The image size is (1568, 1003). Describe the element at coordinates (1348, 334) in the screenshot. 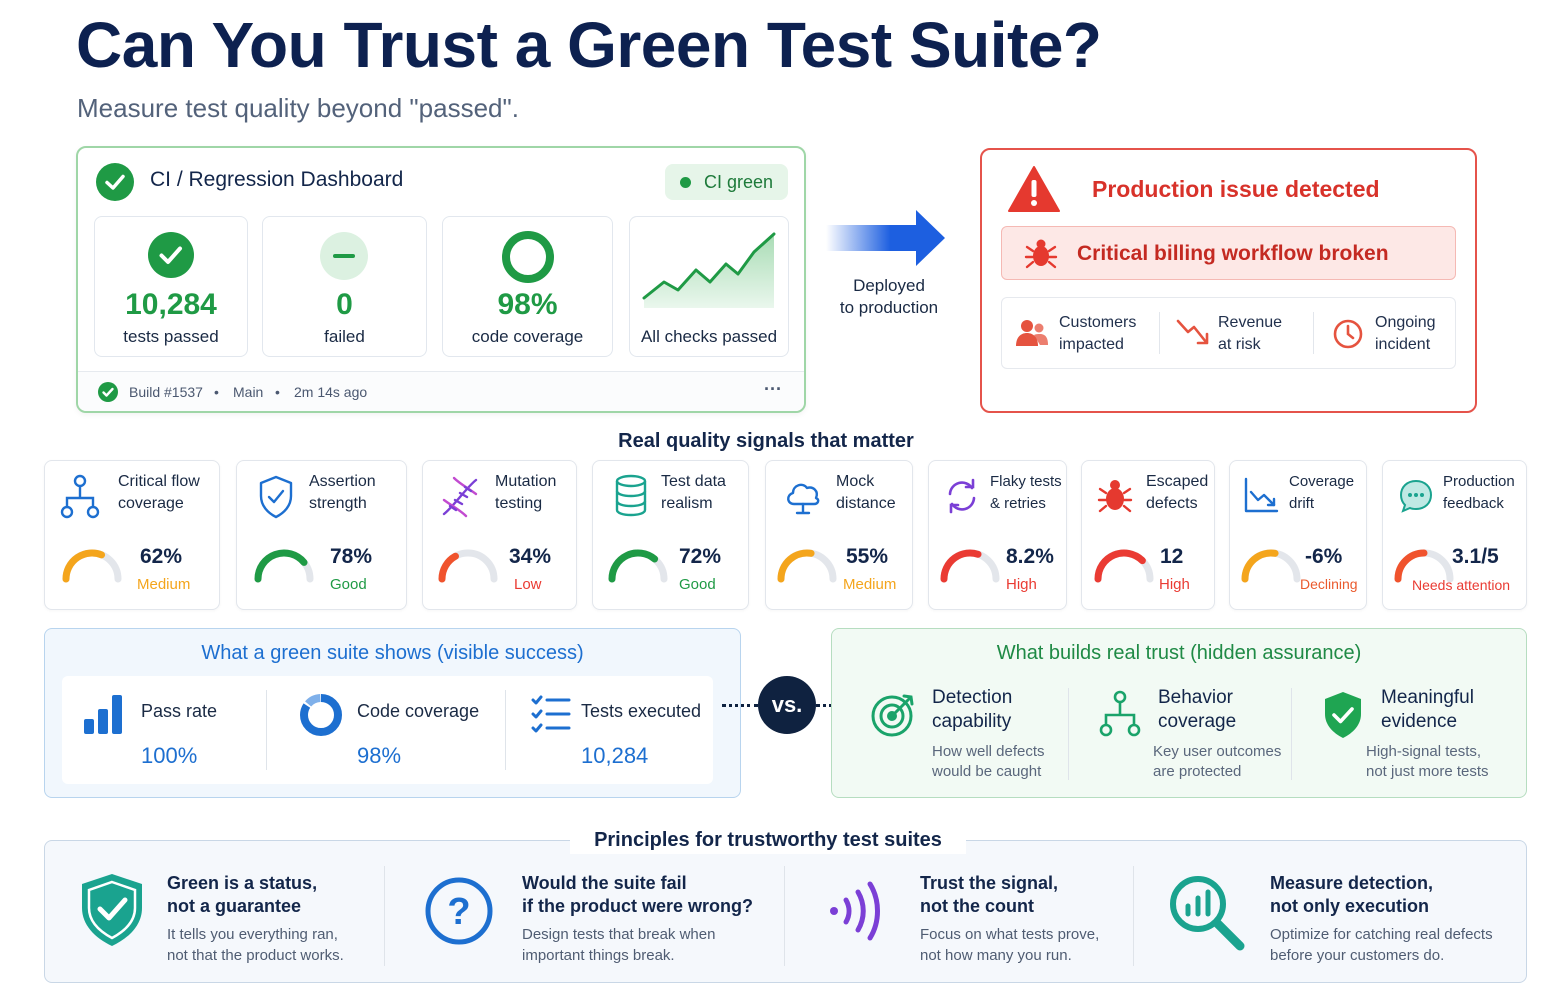

I see `clock-icon` at that location.